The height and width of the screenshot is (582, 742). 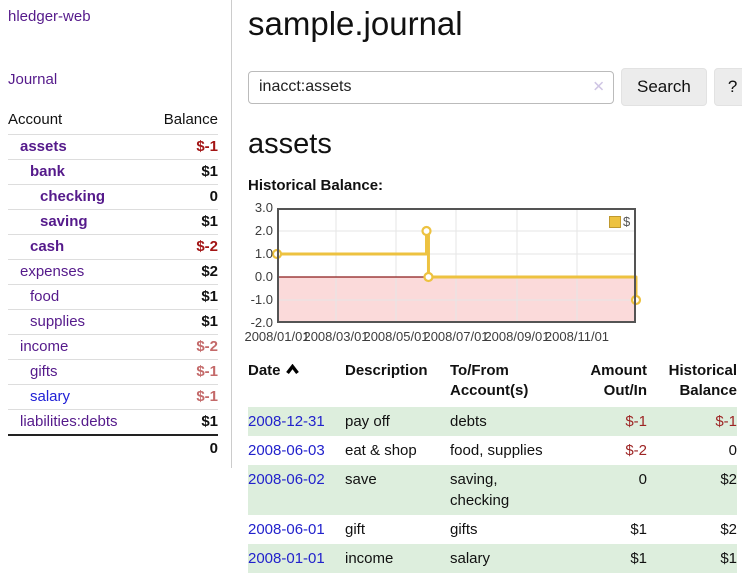 What do you see at coordinates (598, 87) in the screenshot?
I see `clear-search-icon: ✕` at bounding box center [598, 87].